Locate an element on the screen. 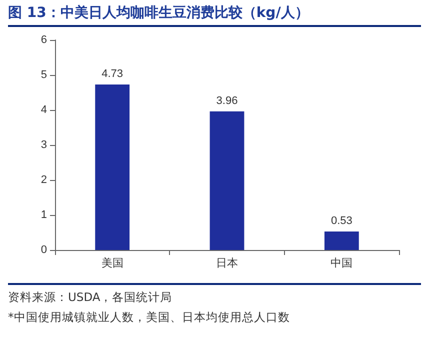 The height and width of the screenshot is (344, 429). y-tick-label: 2 is located at coordinates (43, 180).